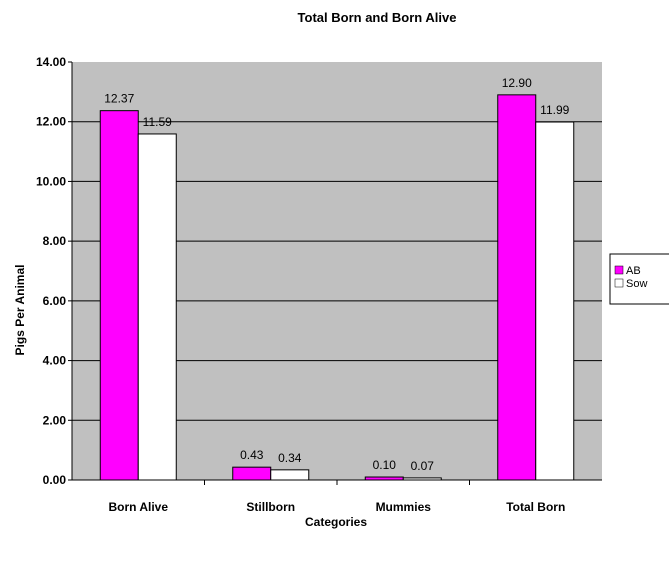 The height and width of the screenshot is (562, 669). I want to click on x-tick-label: Stillborn, so click(270, 507).